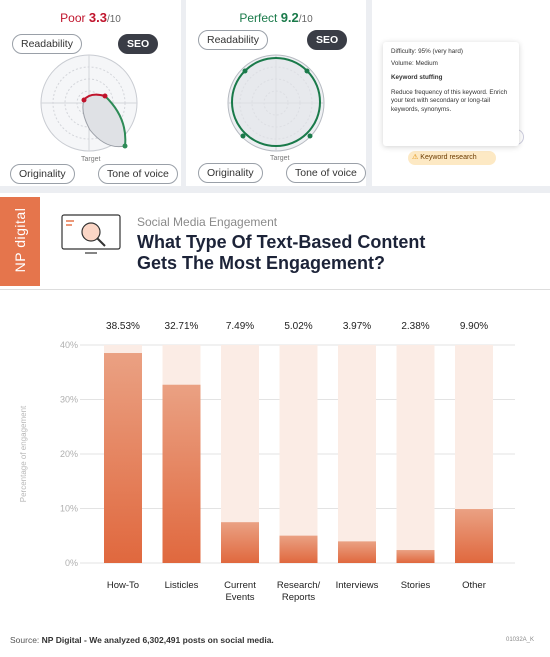  I want to click on x-tick-label: Other, so click(474, 585).